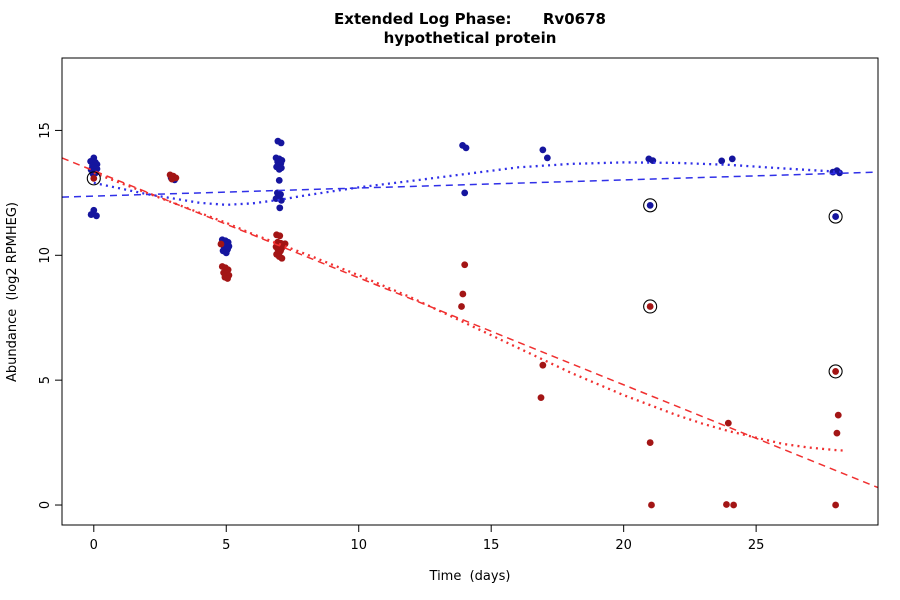 This screenshot has height=600, width=900. What do you see at coordinates (623, 545) in the screenshot?
I see `x-tick-label: 20` at bounding box center [623, 545].